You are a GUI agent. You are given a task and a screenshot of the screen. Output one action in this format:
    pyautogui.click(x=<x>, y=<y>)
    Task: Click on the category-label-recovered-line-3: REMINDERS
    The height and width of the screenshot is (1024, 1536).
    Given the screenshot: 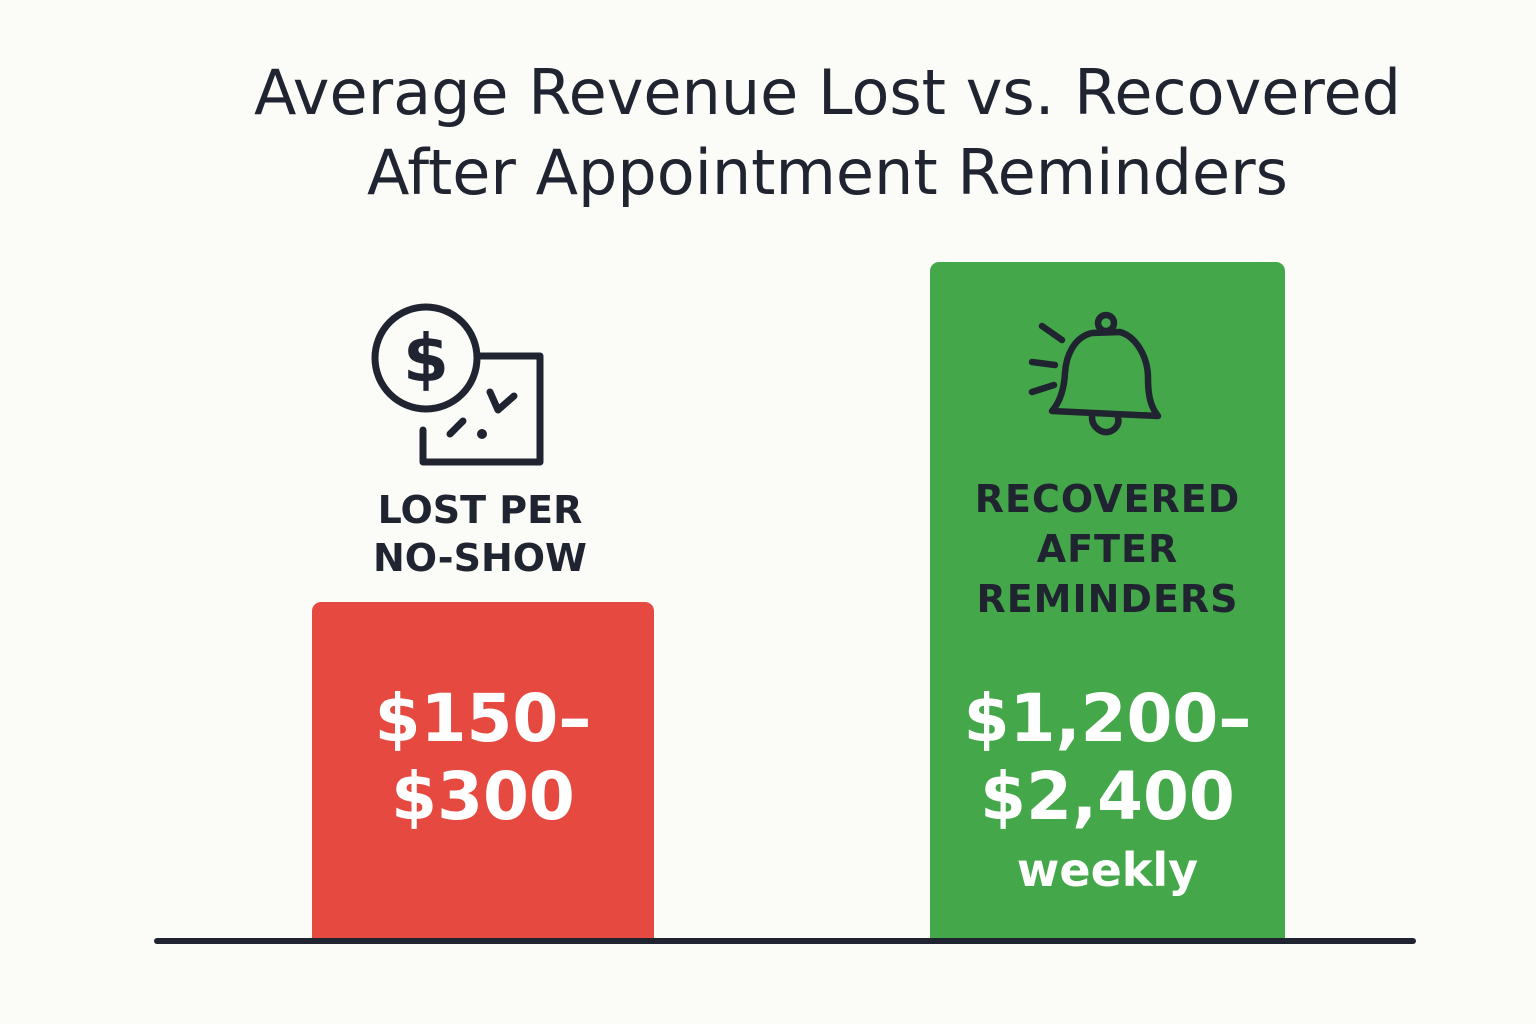 What is the action you would take?
    pyautogui.click(x=1107, y=599)
    